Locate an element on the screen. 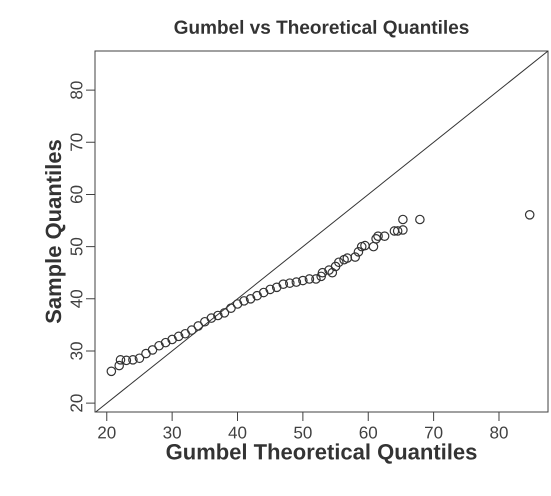 This screenshot has height=496, width=551. x-tick-label: 50 is located at coordinates (303, 432).